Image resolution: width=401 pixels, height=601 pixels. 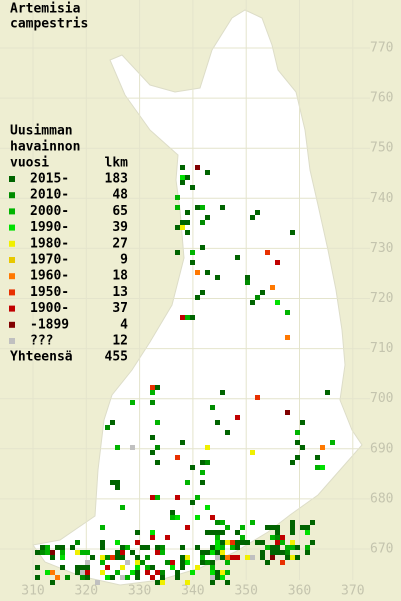 What do you see at coordinates (124, 324) in the screenshot?
I see `legend-count: 4` at bounding box center [124, 324].